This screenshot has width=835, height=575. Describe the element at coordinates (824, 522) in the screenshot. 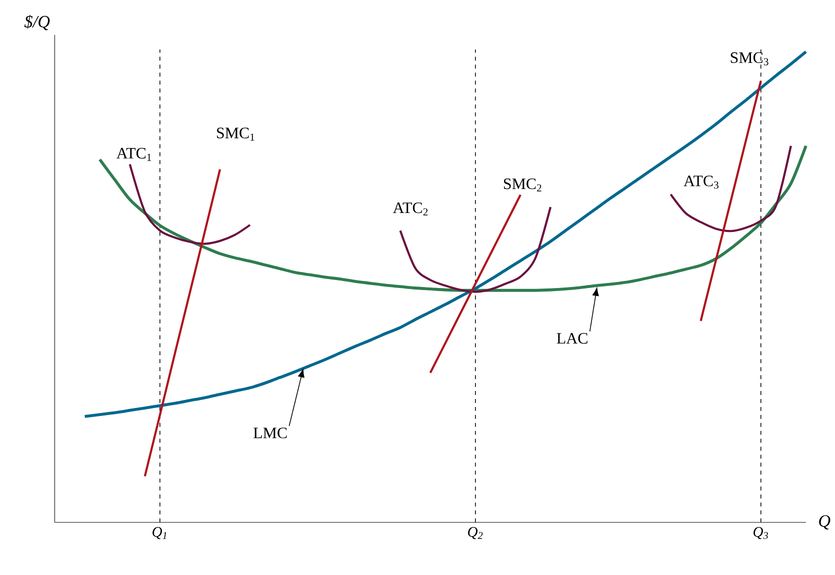

I see `x-axis-title: Q` at that location.